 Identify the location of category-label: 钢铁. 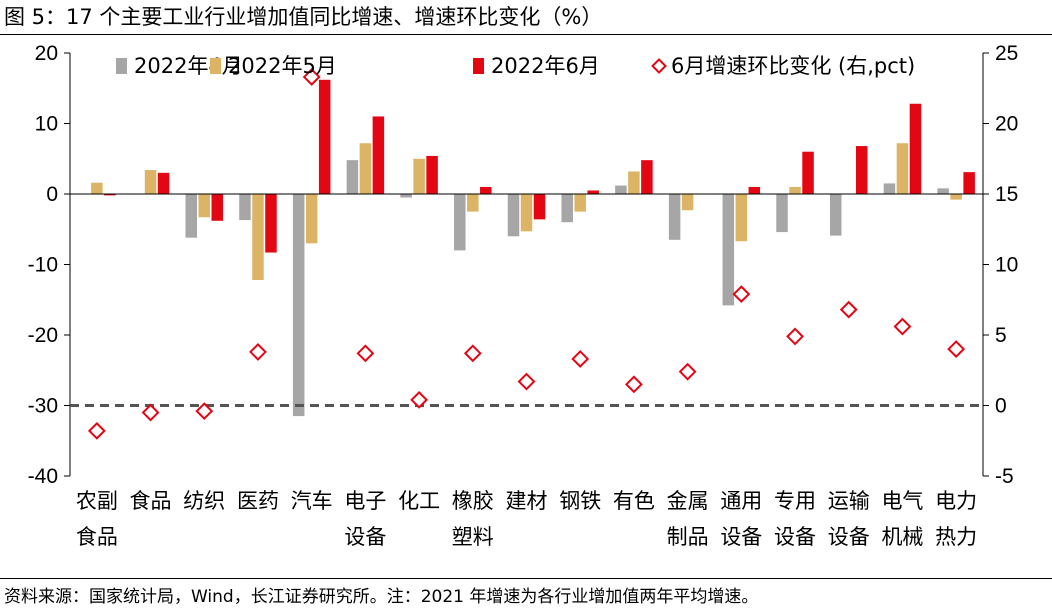
(580, 501).